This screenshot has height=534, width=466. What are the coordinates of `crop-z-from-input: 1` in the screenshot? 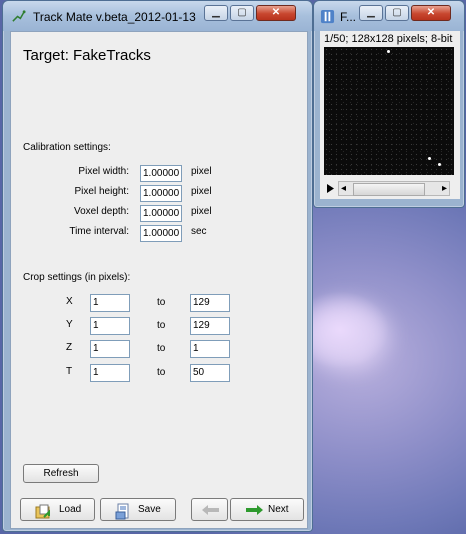 It's located at (110, 349).